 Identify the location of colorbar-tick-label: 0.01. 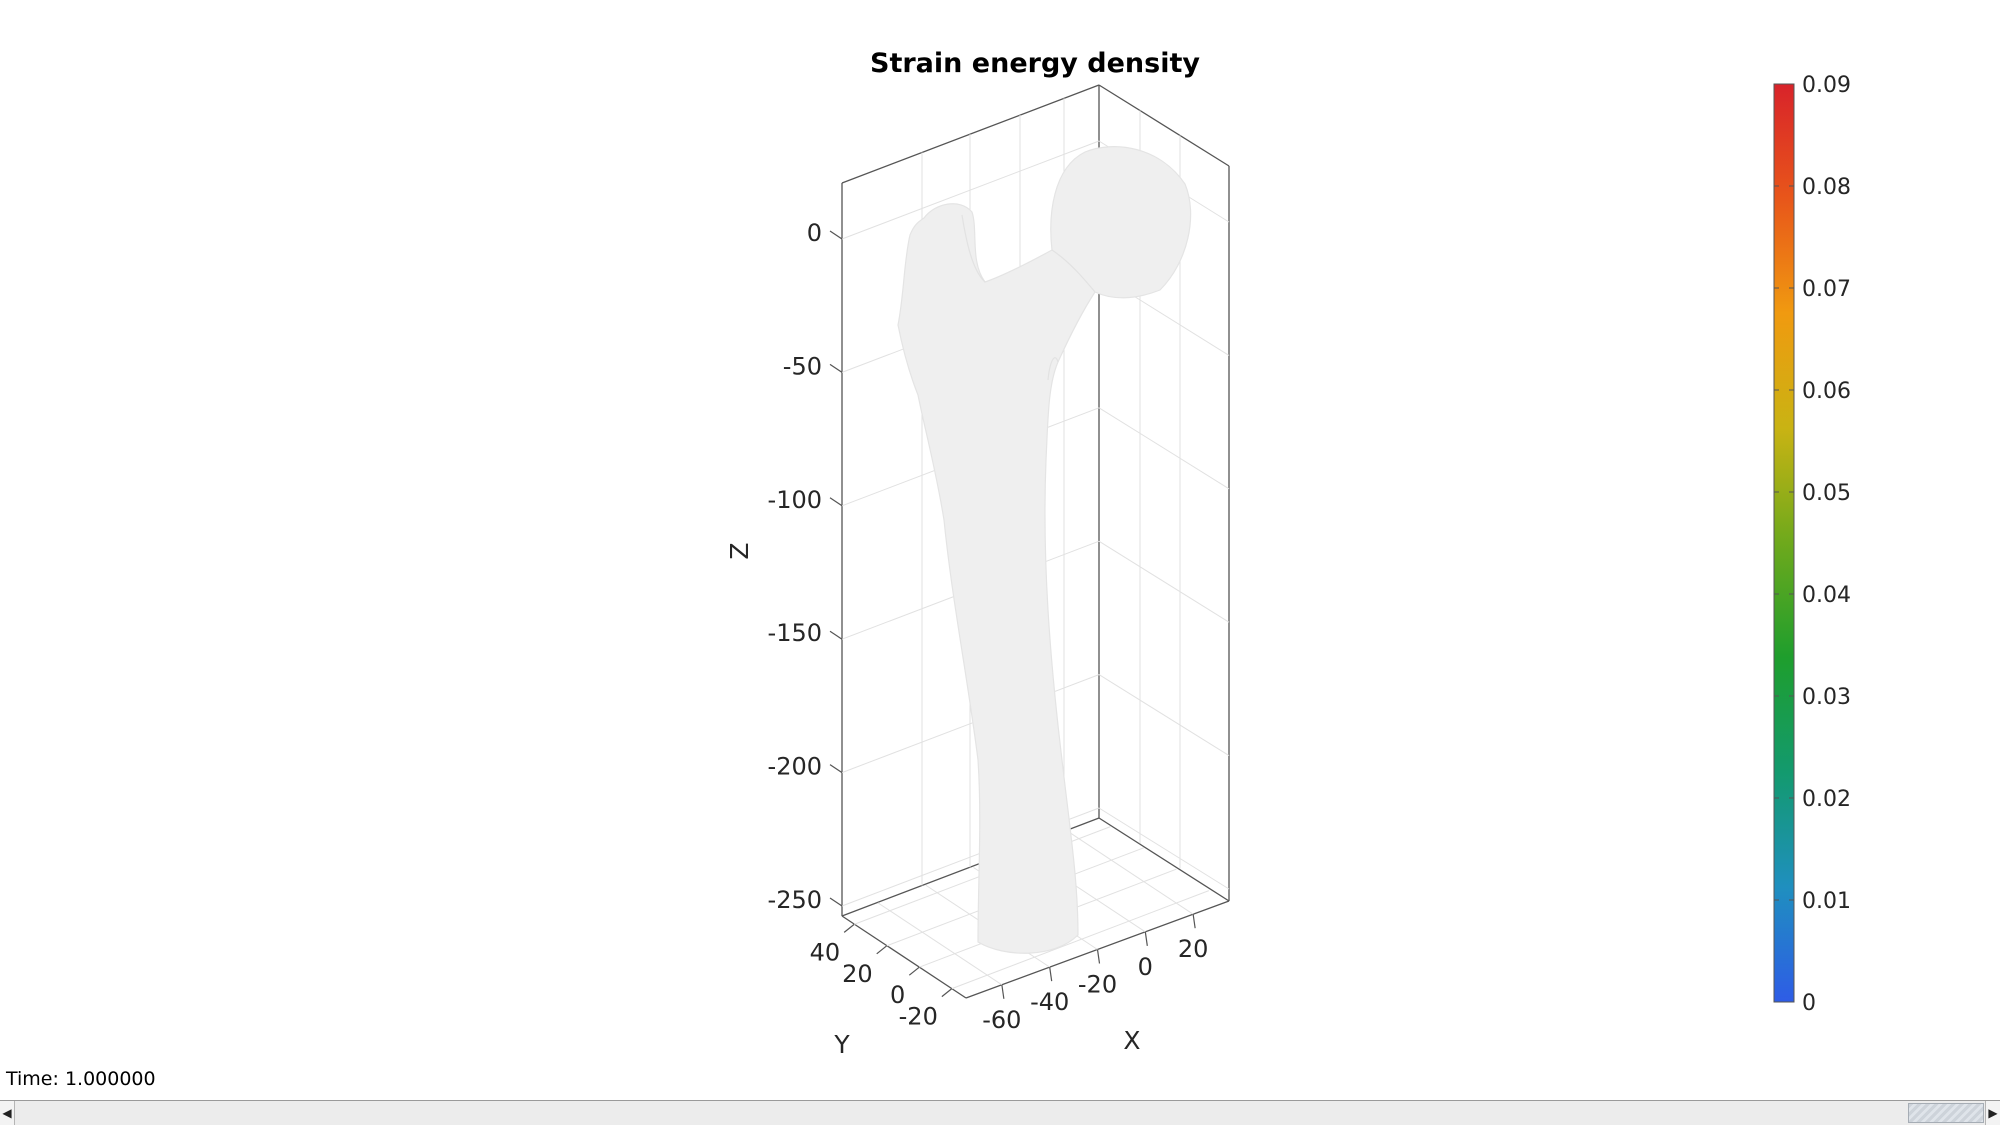
(1826, 901).